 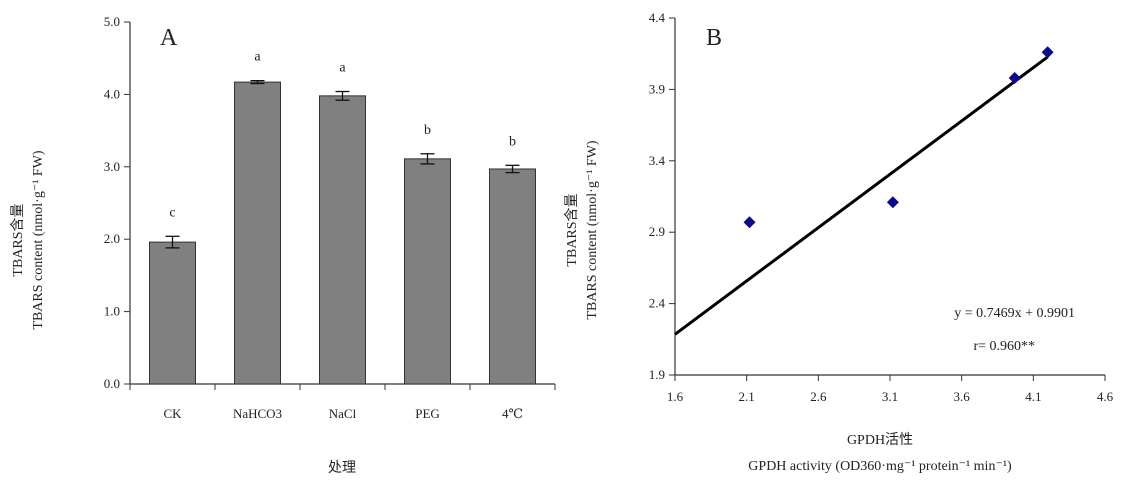 I want to click on panel-a-y-tick-label: 2.0, so click(x=112, y=238).